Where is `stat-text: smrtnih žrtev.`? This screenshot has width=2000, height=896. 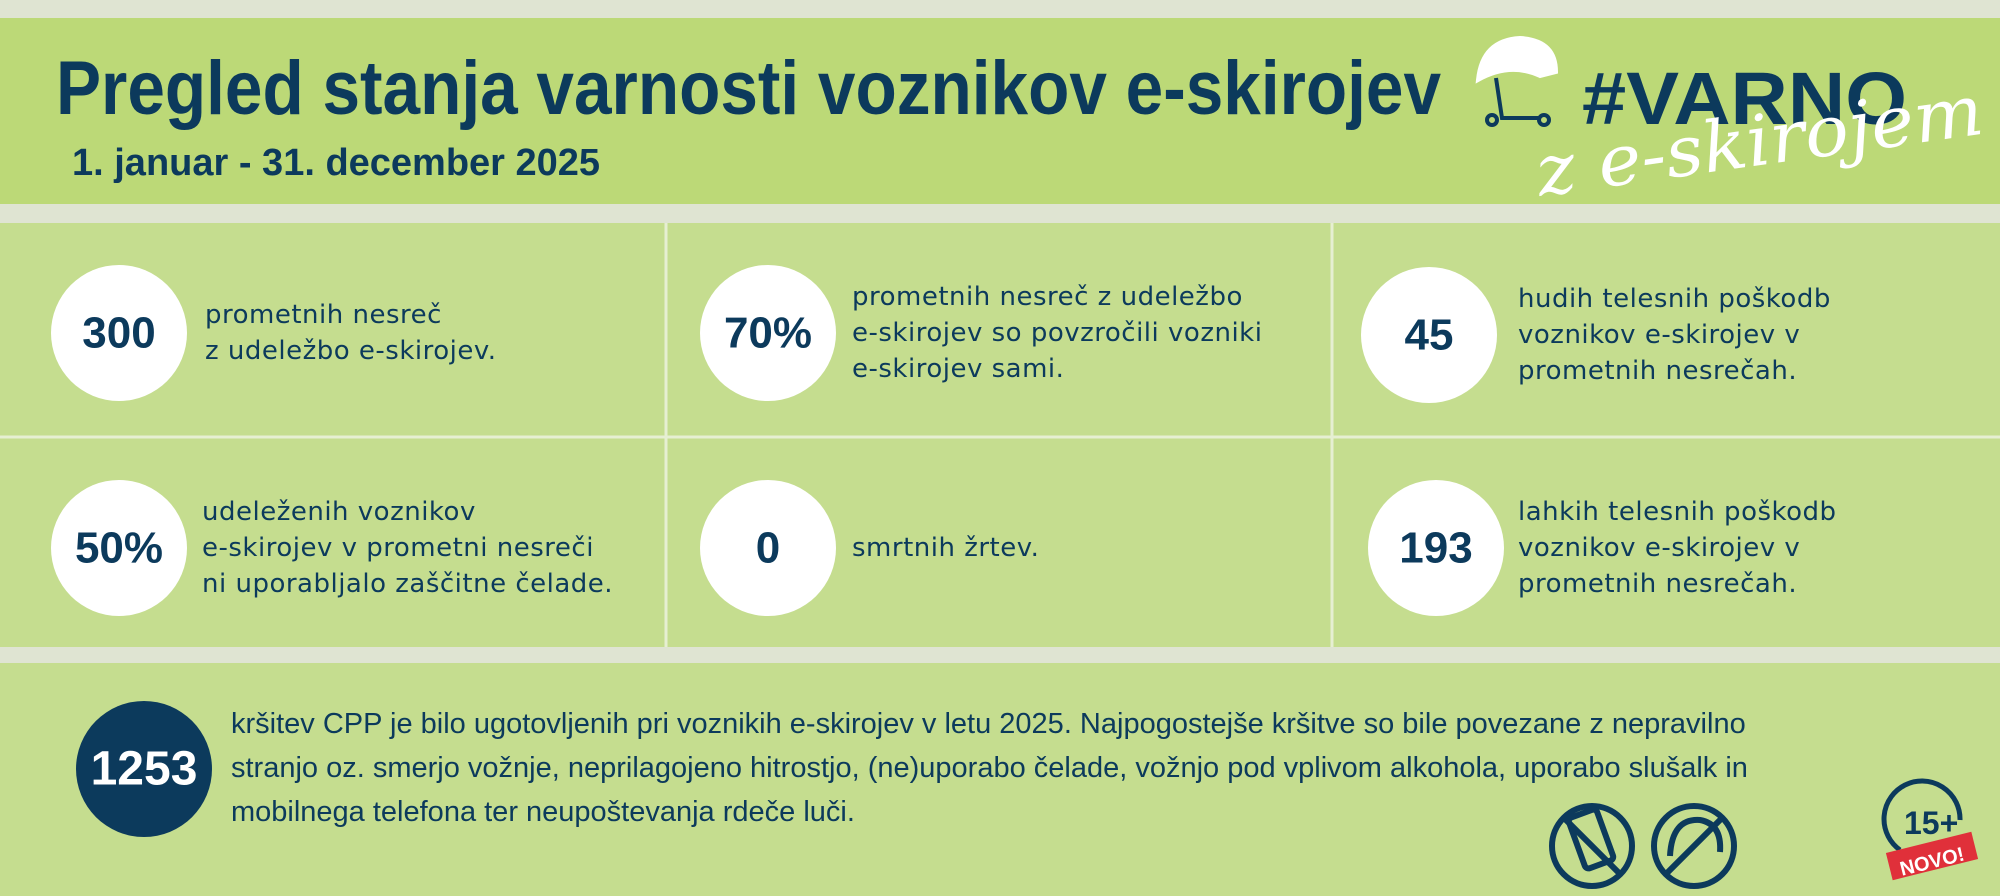
stat-text: smrtnih žrtev. is located at coordinates (945, 548).